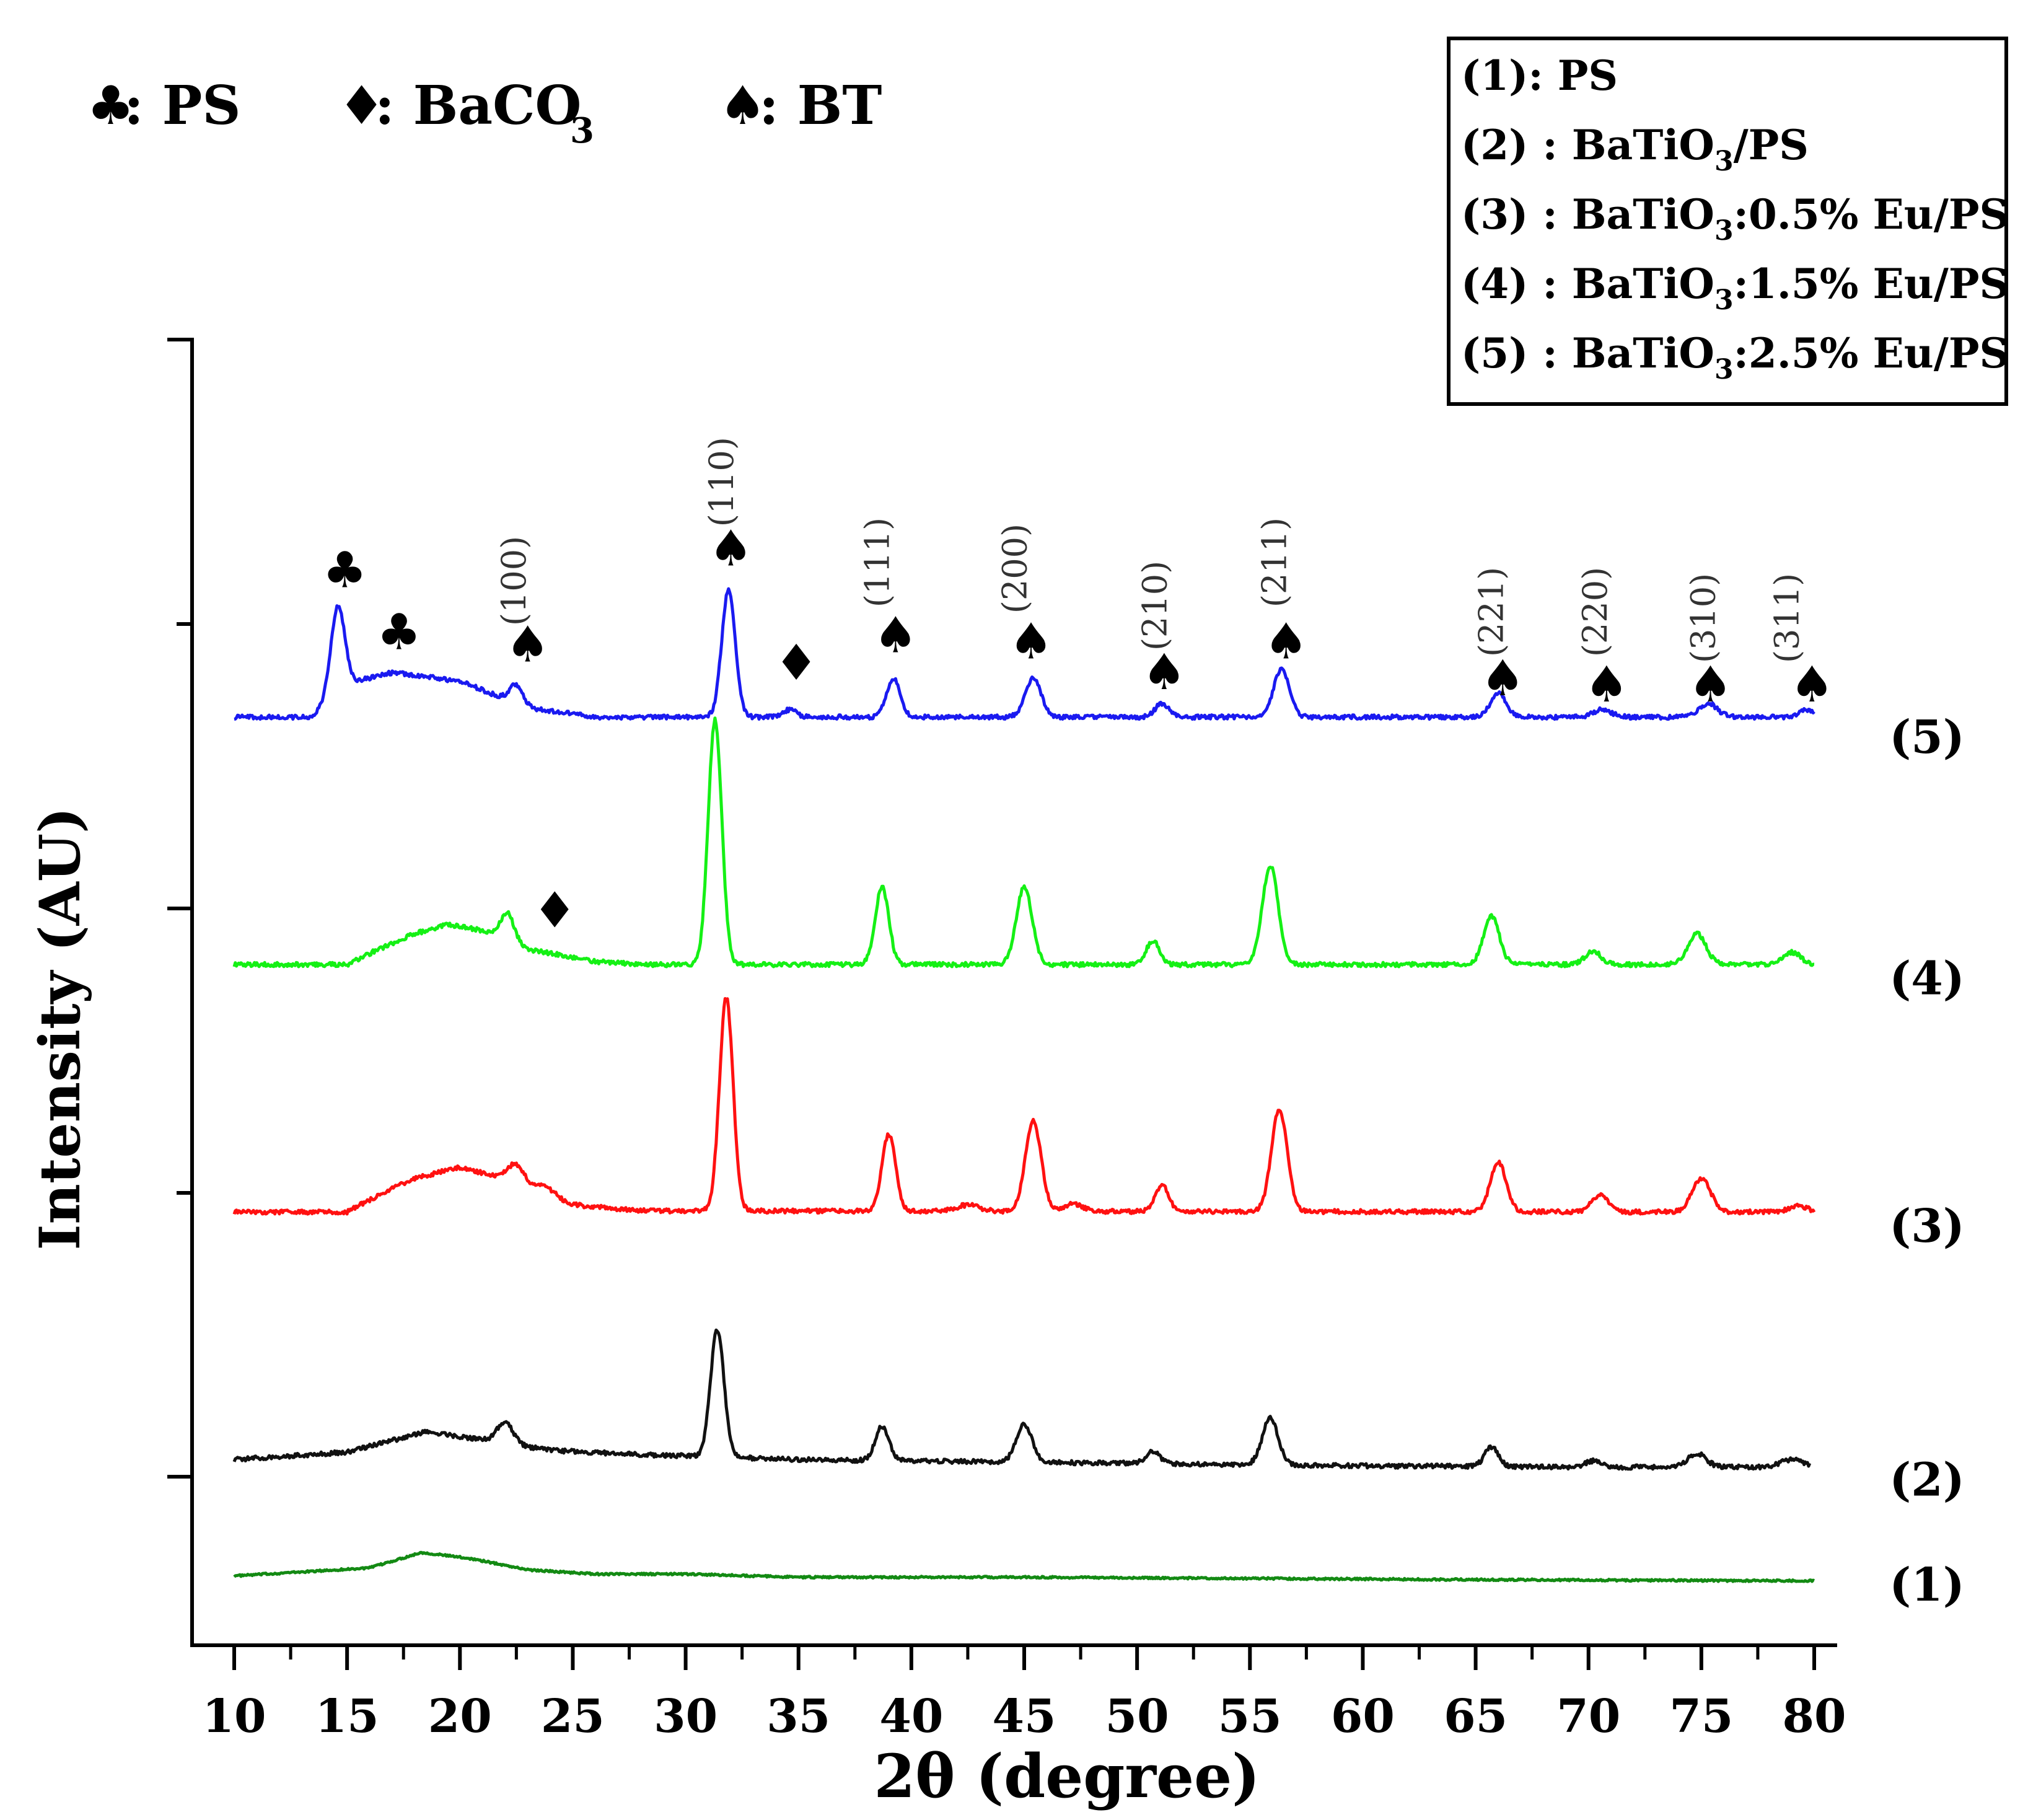 This screenshot has height=1820, width=2041. I want to click on series-label-3: (3), so click(1927, 1226).